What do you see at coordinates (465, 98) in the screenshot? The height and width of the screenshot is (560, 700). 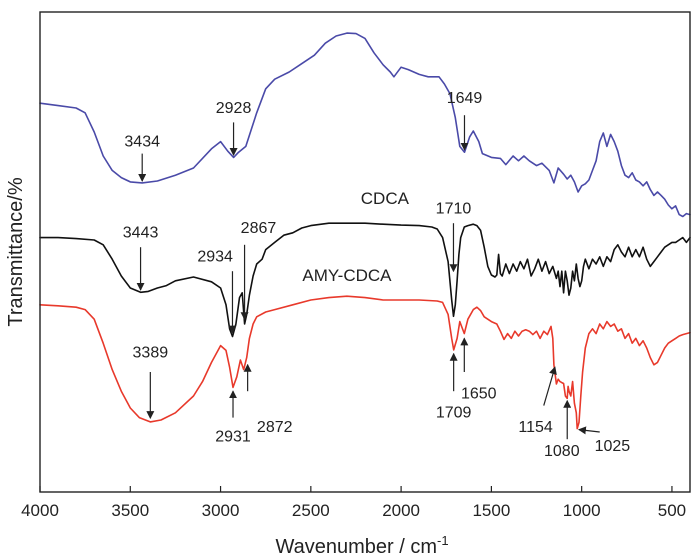 I see `peak-label-1649: 1649` at bounding box center [465, 98].